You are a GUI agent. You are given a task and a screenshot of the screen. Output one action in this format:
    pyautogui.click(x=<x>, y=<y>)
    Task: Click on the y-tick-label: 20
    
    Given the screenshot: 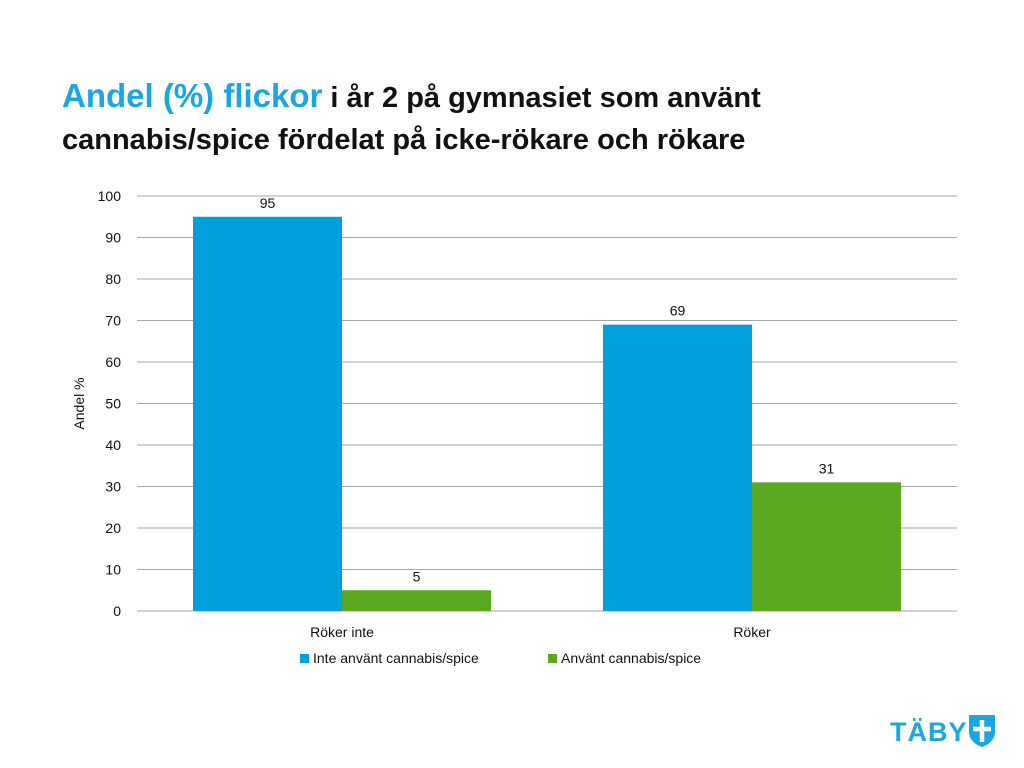 What is the action you would take?
    pyautogui.click(x=113, y=528)
    